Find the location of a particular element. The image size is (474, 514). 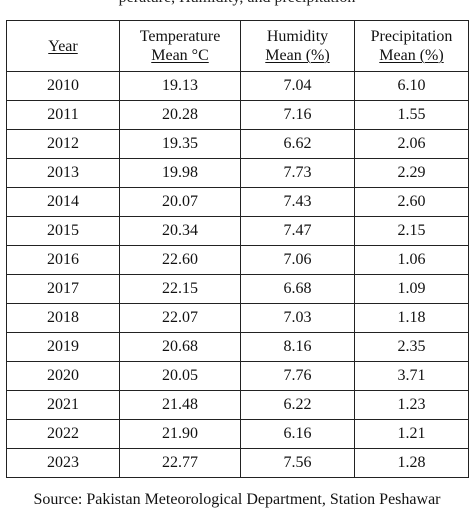

table-row: 2011 20.28 7.16 1.55 is located at coordinates (237, 115).